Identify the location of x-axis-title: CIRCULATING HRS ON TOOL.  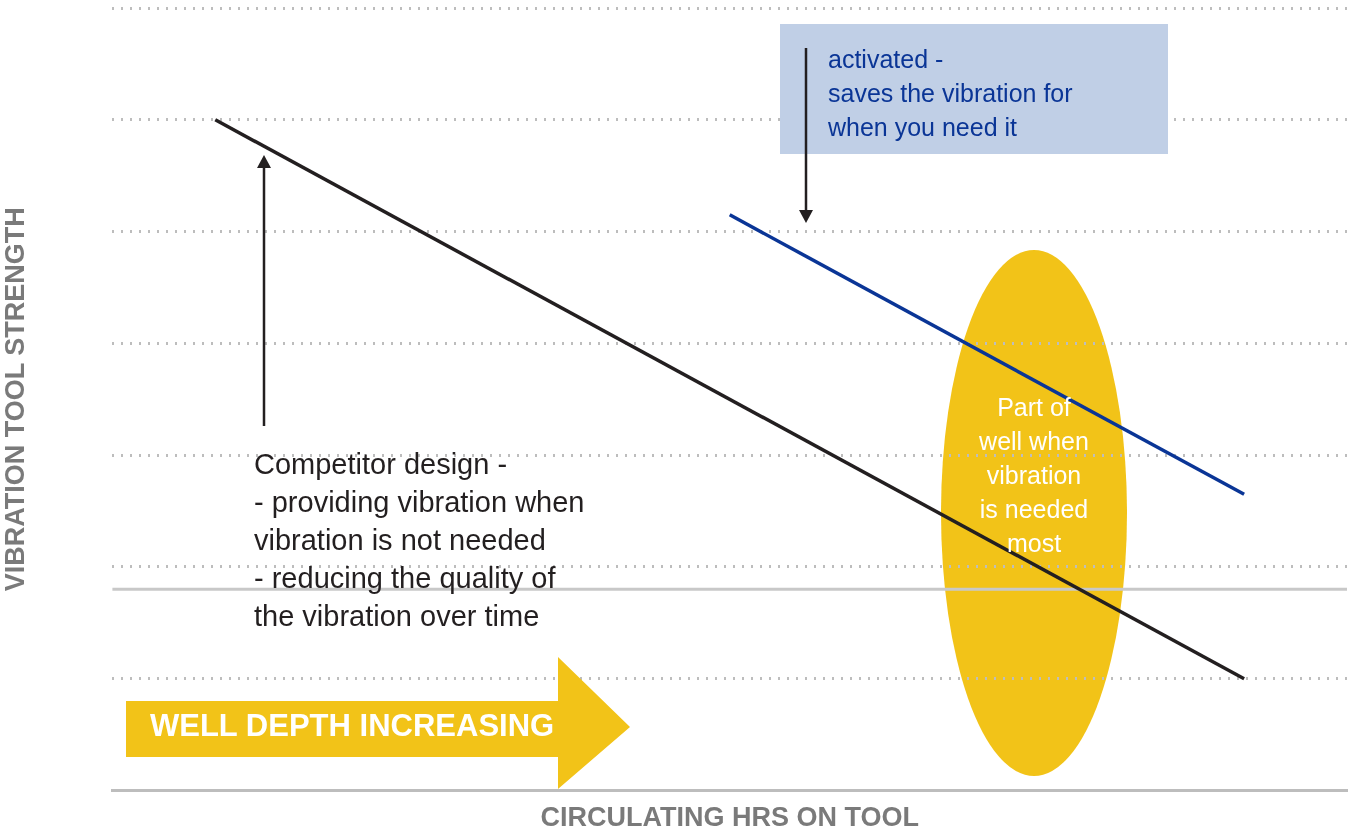
(729, 817).